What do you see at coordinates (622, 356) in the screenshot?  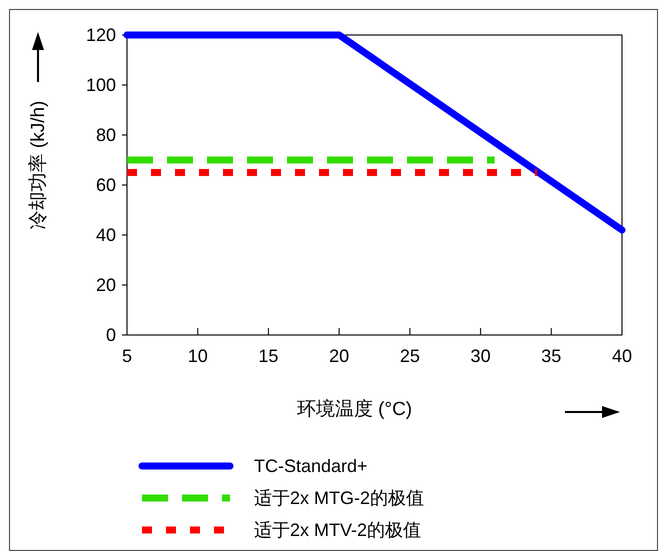 I see `x-tick-label: 40` at bounding box center [622, 356].